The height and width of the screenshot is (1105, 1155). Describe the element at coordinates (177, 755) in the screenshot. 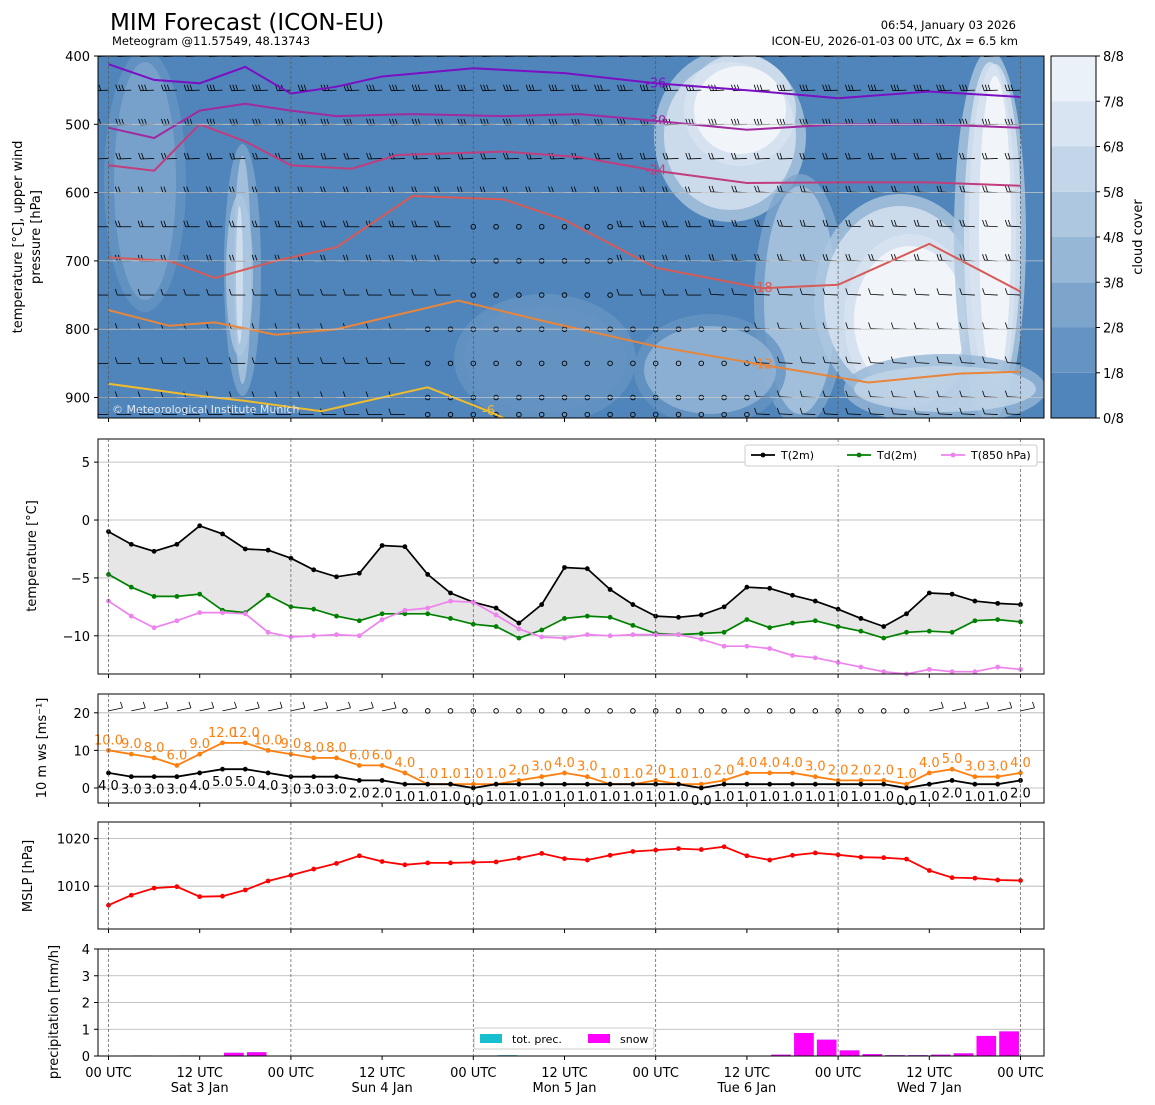

I see `gust-data-label: 6.0` at that location.